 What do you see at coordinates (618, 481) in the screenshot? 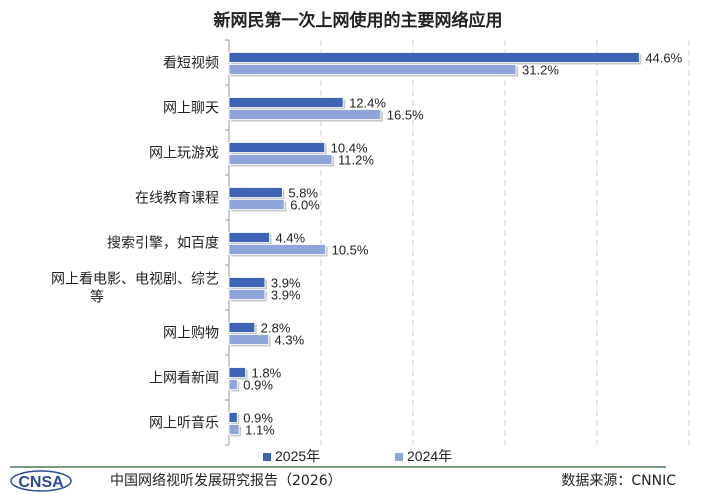
I see `data-source: 数据来源：CNNIC` at bounding box center [618, 481].